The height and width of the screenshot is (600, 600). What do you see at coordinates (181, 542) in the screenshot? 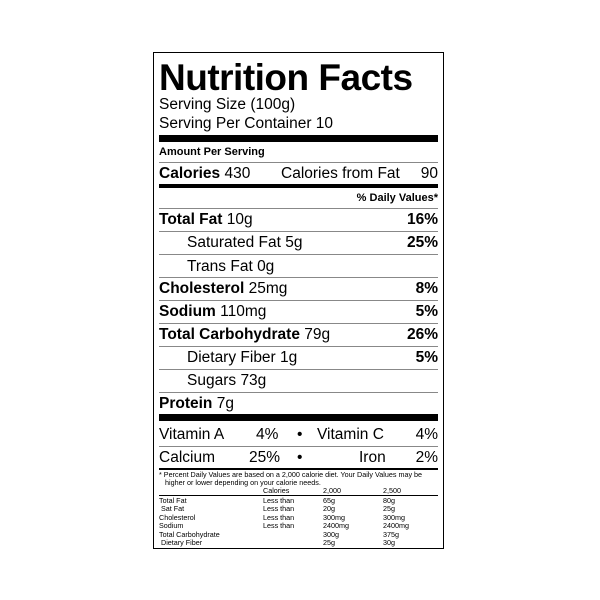
I see `footnote-cell: Dietary Fiber` at bounding box center [181, 542].